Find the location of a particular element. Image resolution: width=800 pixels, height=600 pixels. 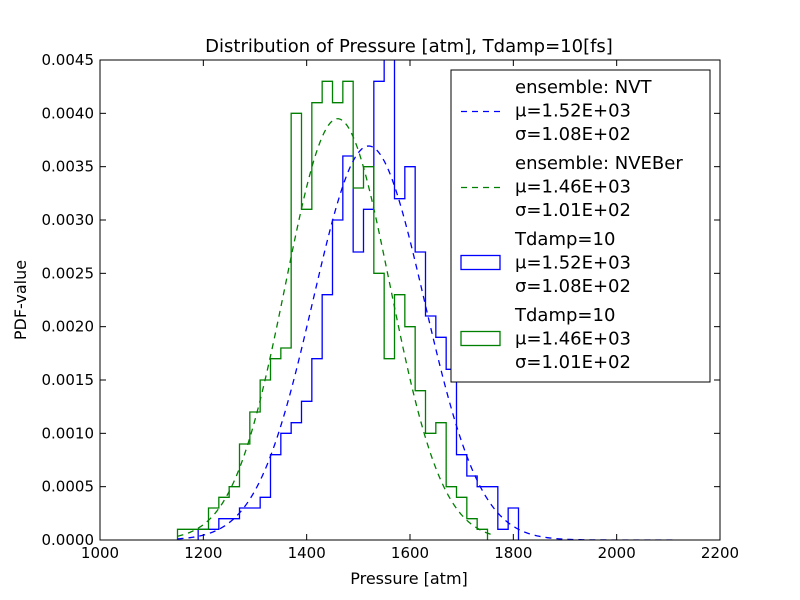

x-tick-label: 1600 is located at coordinates (410, 553).